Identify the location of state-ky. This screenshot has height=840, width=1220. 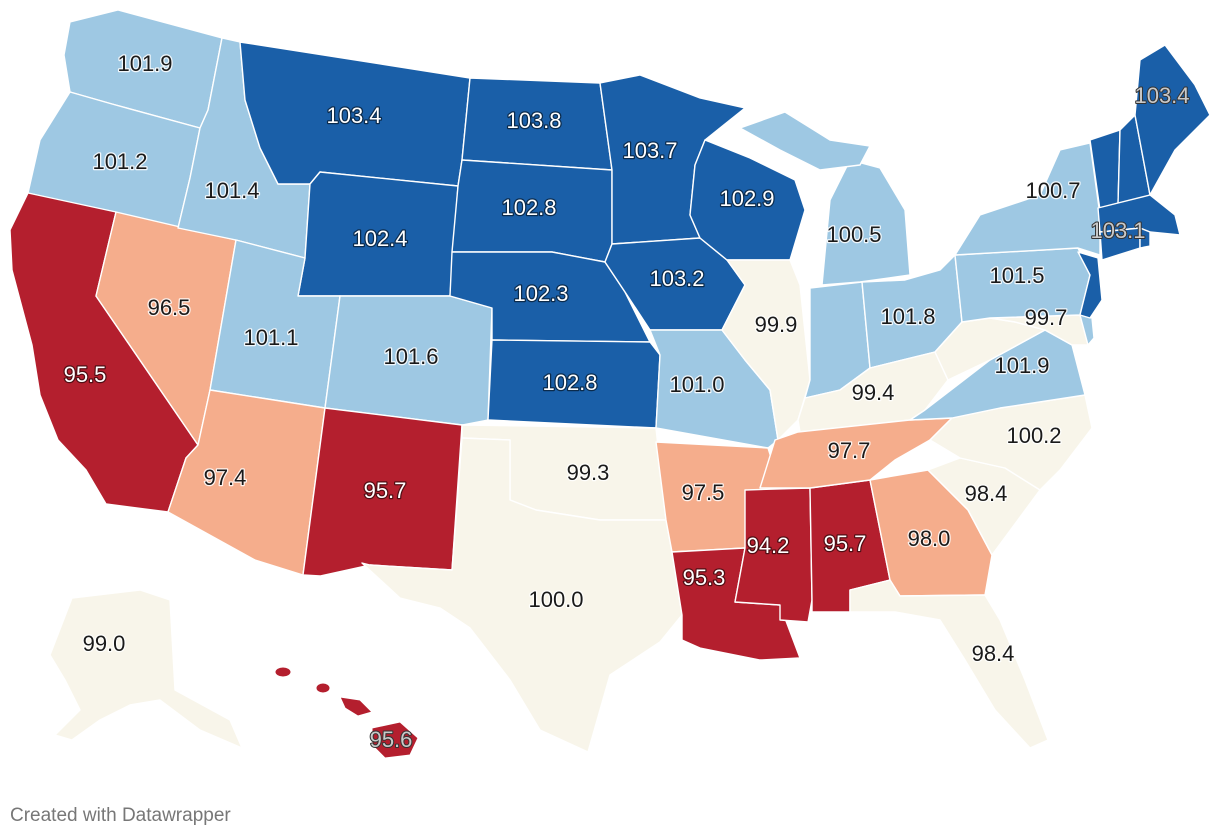
(873, 392).